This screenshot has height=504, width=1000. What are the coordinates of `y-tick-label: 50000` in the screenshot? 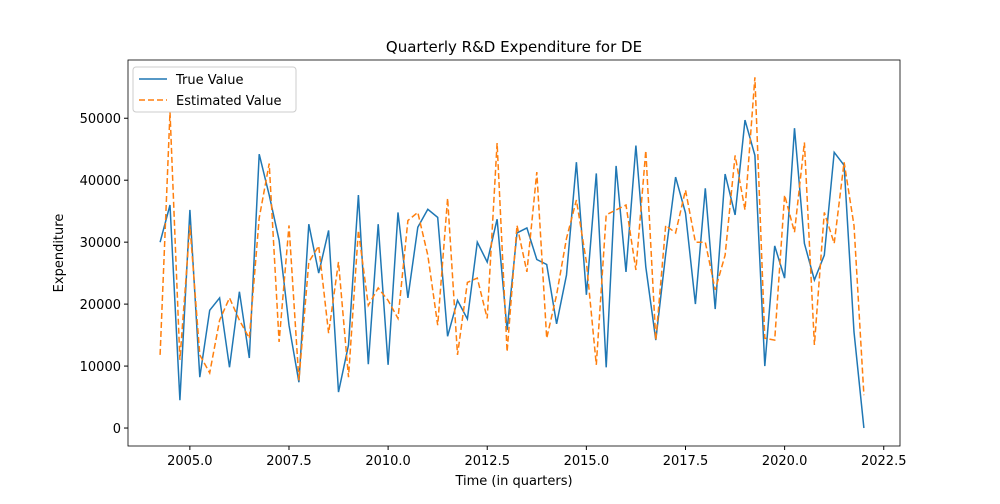 It's located at (100, 119).